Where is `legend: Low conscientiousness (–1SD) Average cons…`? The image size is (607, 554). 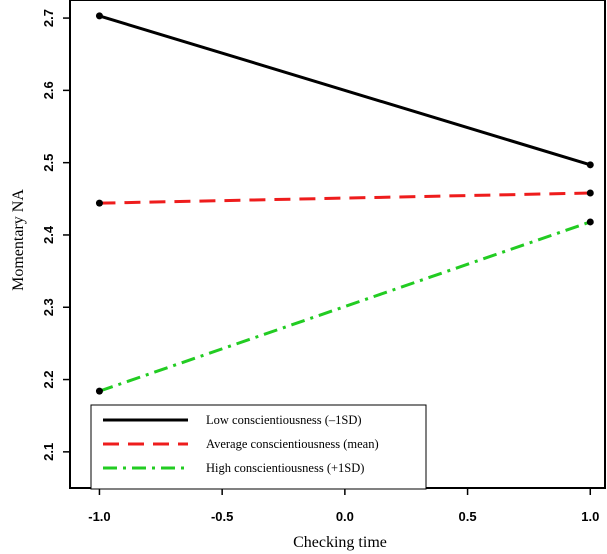
legend: Low conscientiousness (–1SD) Average cons… is located at coordinates (258, 447).